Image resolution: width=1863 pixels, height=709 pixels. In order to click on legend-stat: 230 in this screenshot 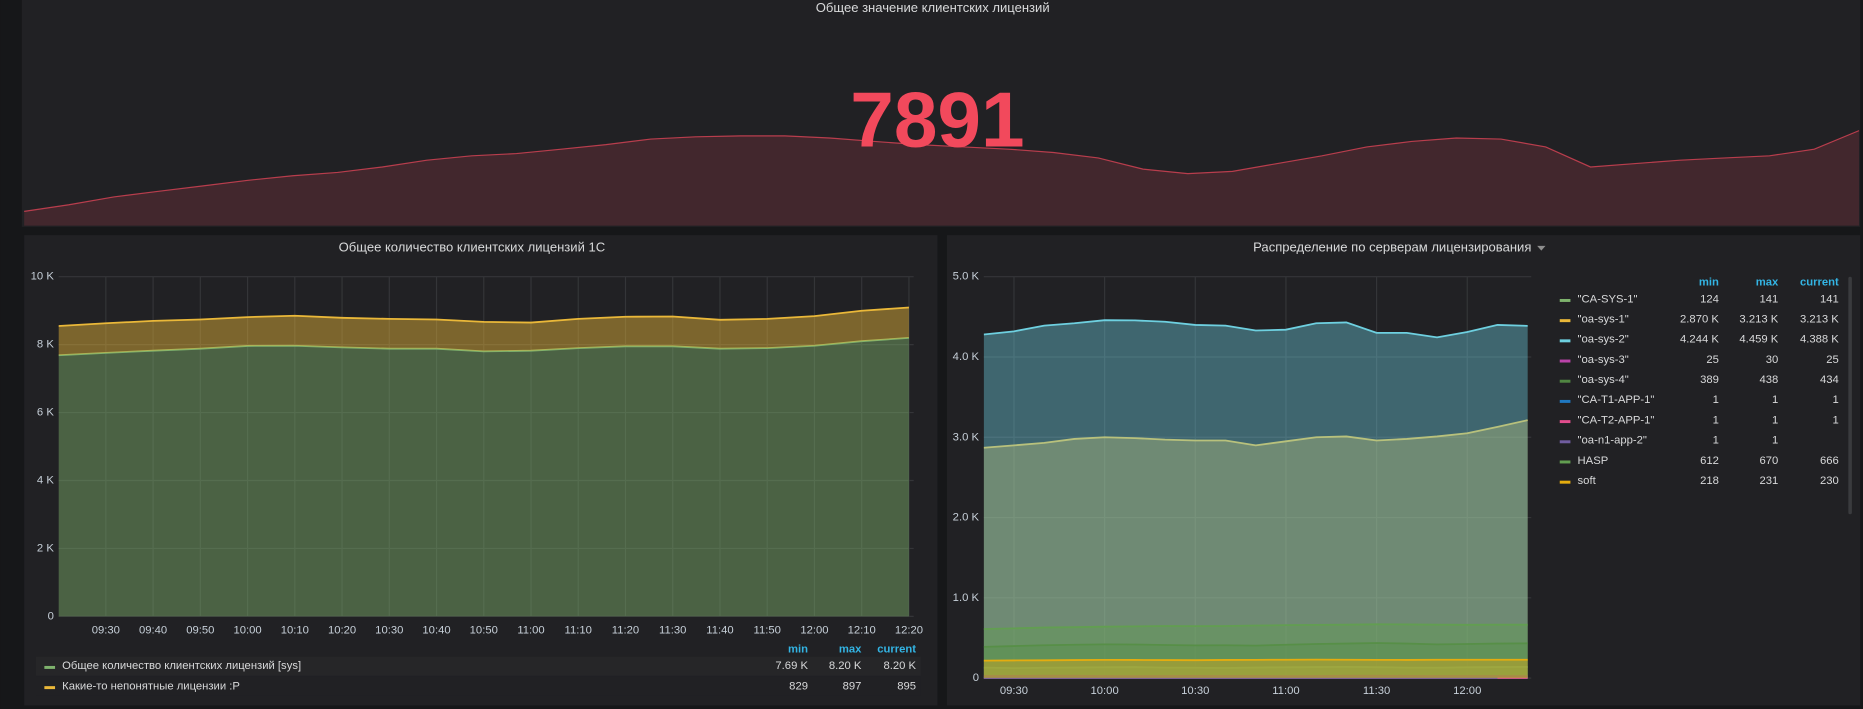, I will do `click(1829, 481)`.